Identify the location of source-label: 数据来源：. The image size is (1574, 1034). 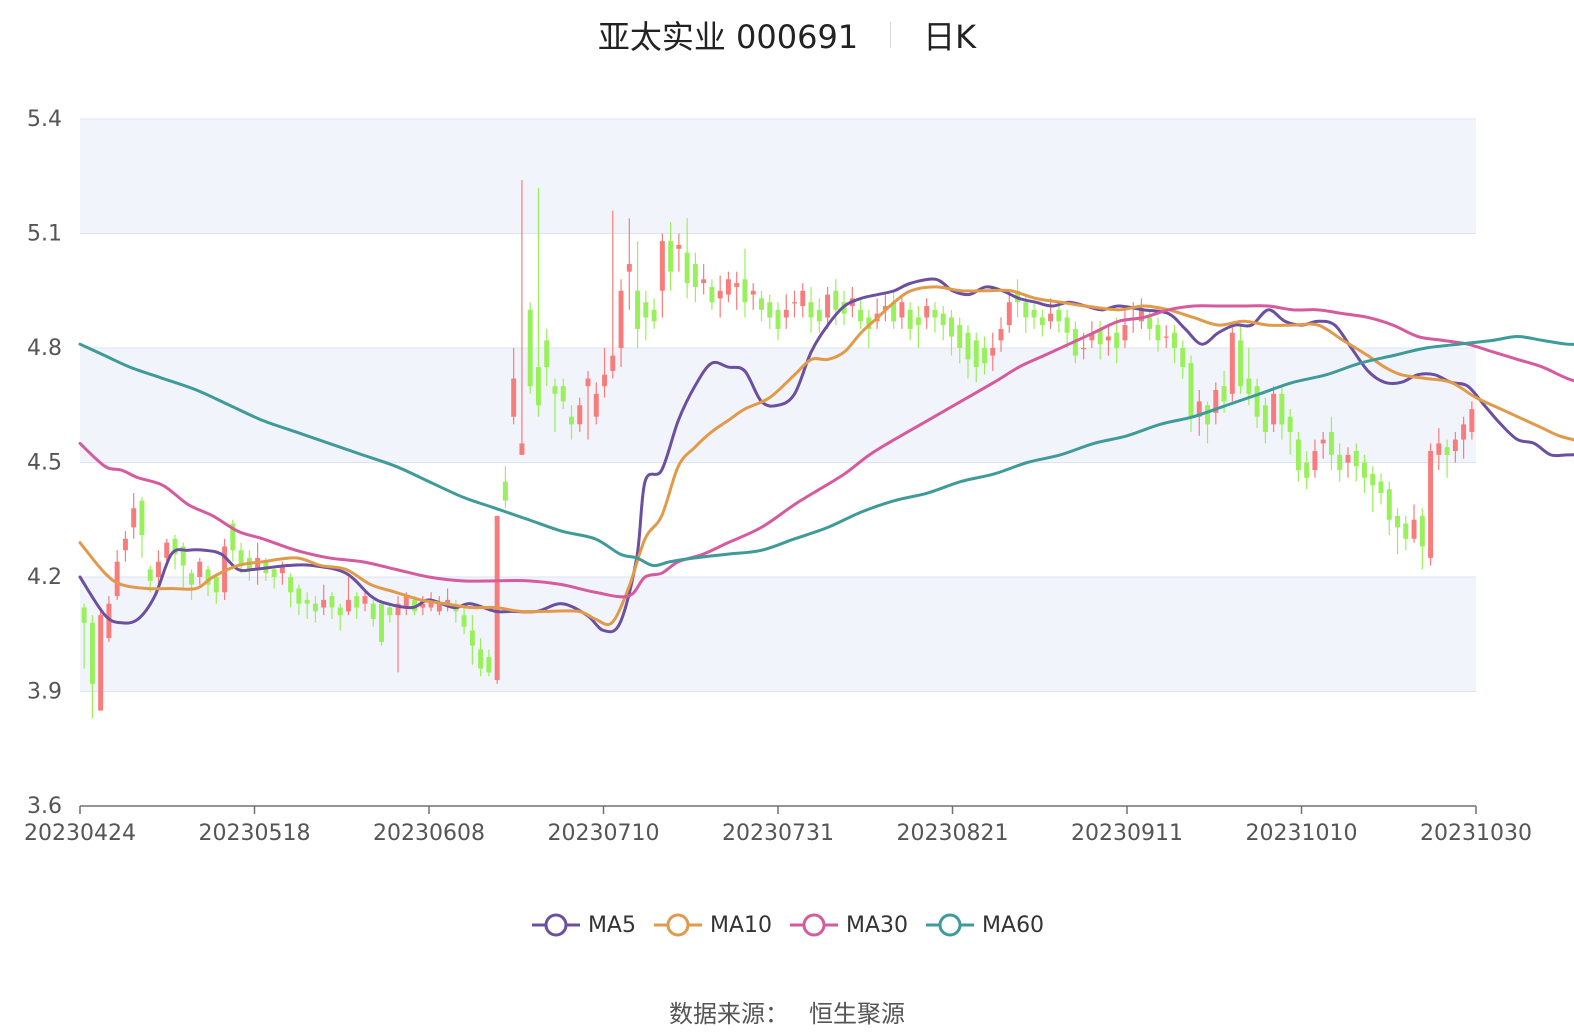
(729, 1014).